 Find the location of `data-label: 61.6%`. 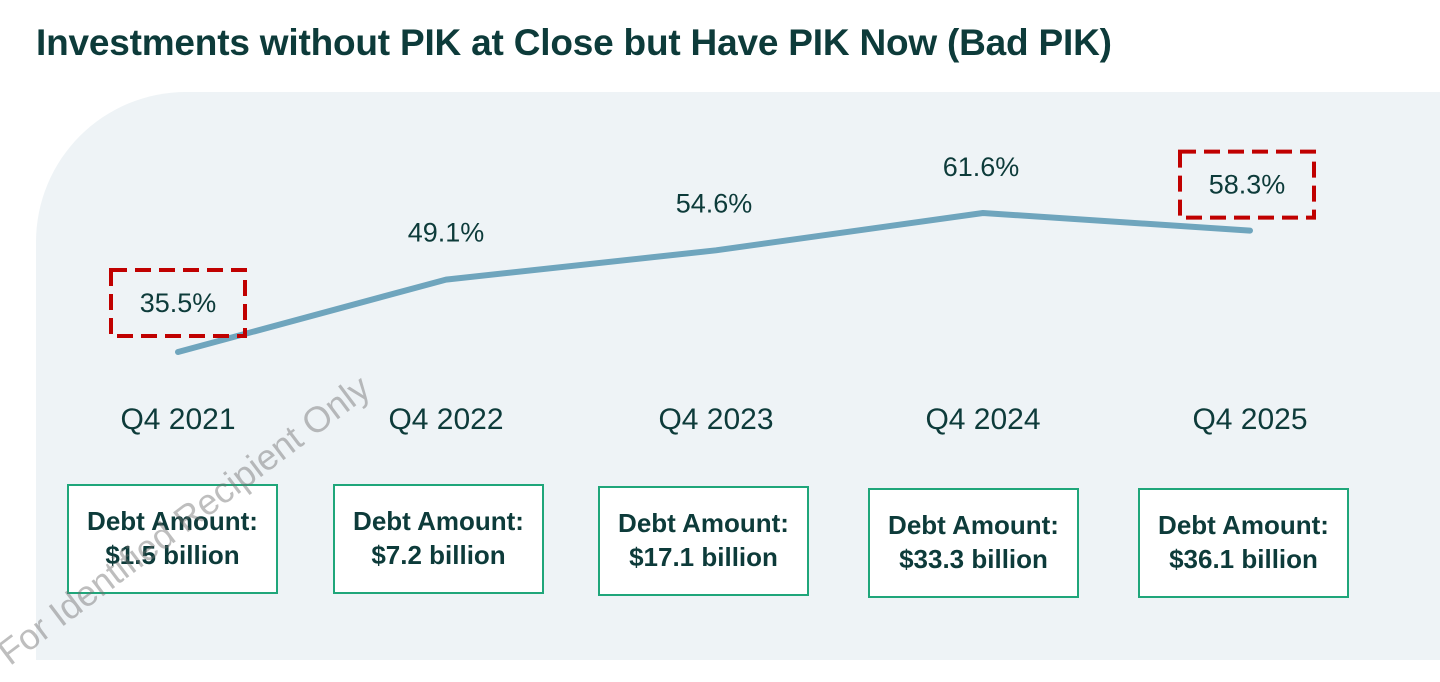

data-label: 61.6% is located at coordinates (981, 167).